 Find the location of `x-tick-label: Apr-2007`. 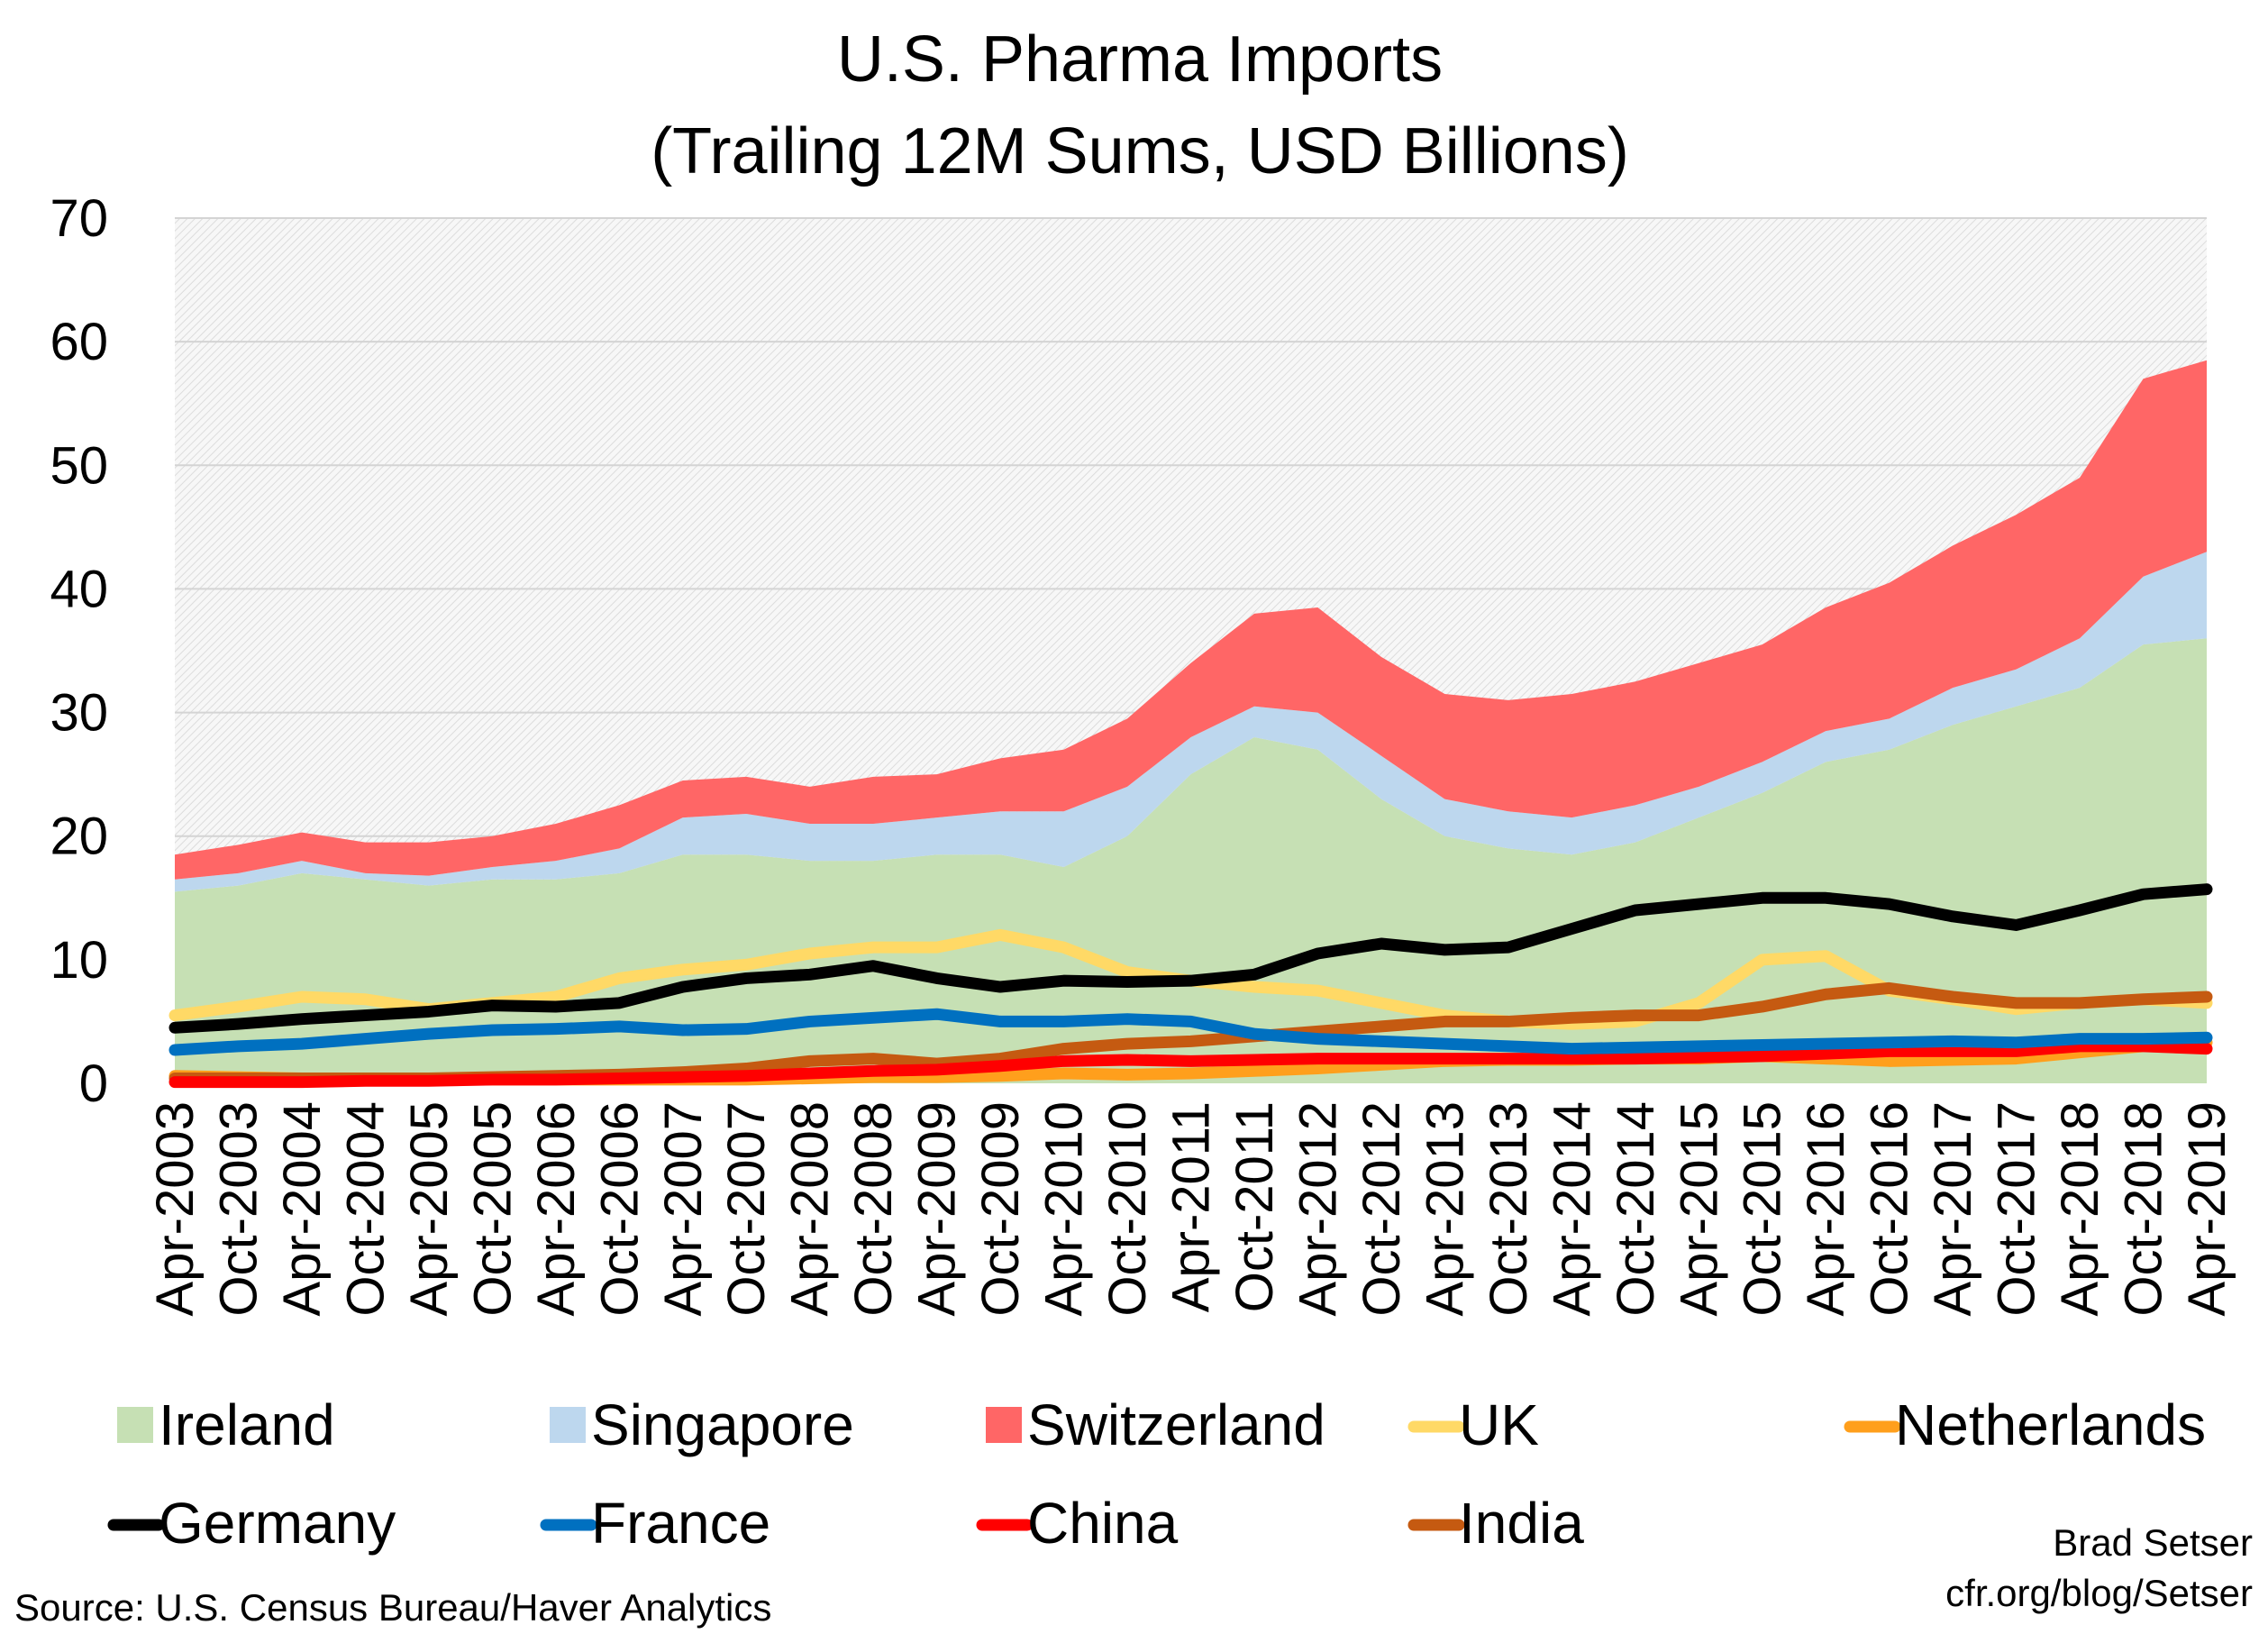

x-tick-label: Apr-2007 is located at coordinates (683, 1209).